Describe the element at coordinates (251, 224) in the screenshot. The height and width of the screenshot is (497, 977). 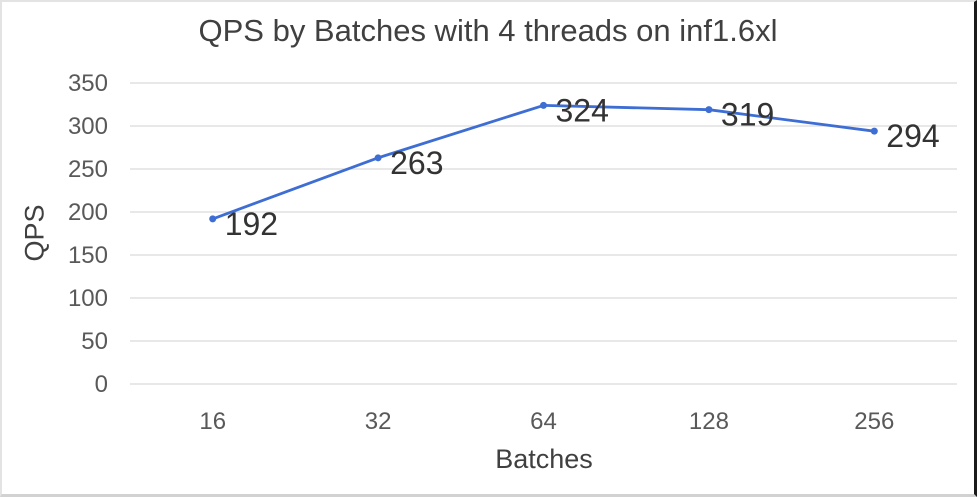
I see `data-point-label: 192` at that location.